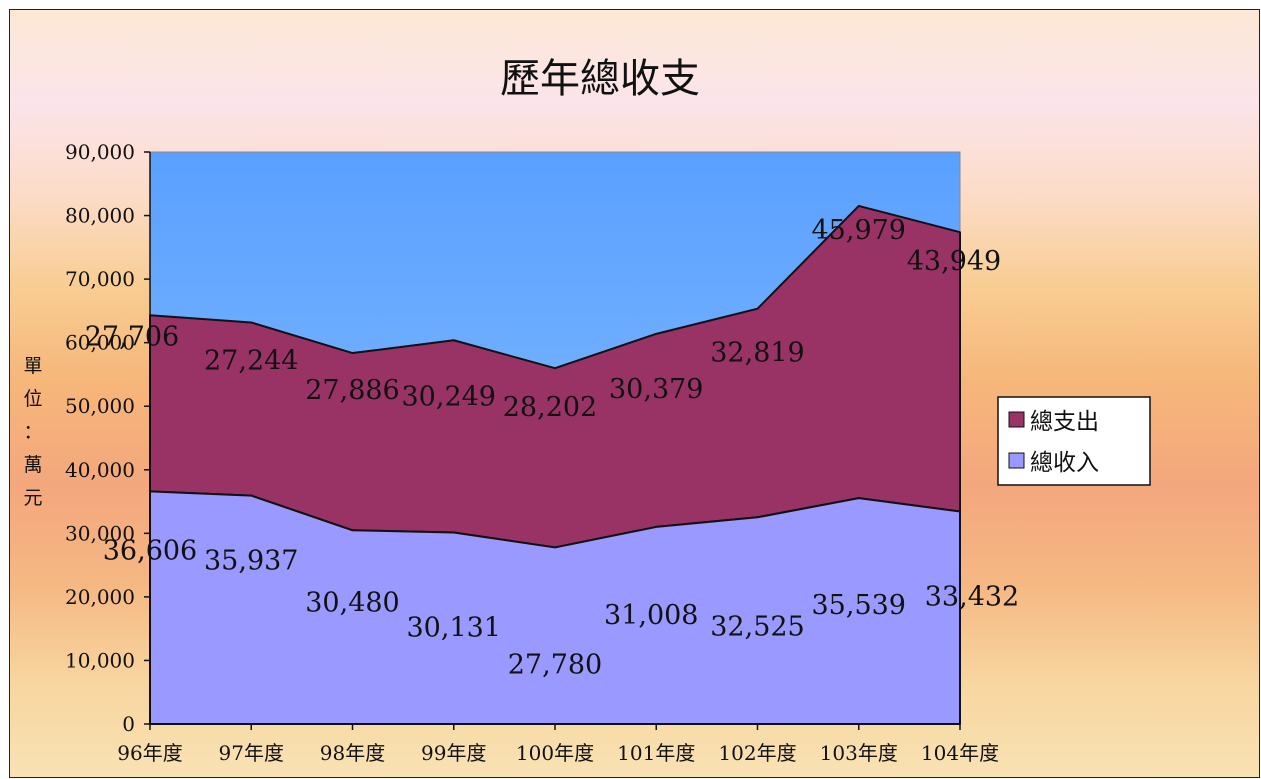 The width and height of the screenshot is (1261, 779). I want to click on data-label-總支出: 32,819, so click(757, 353).